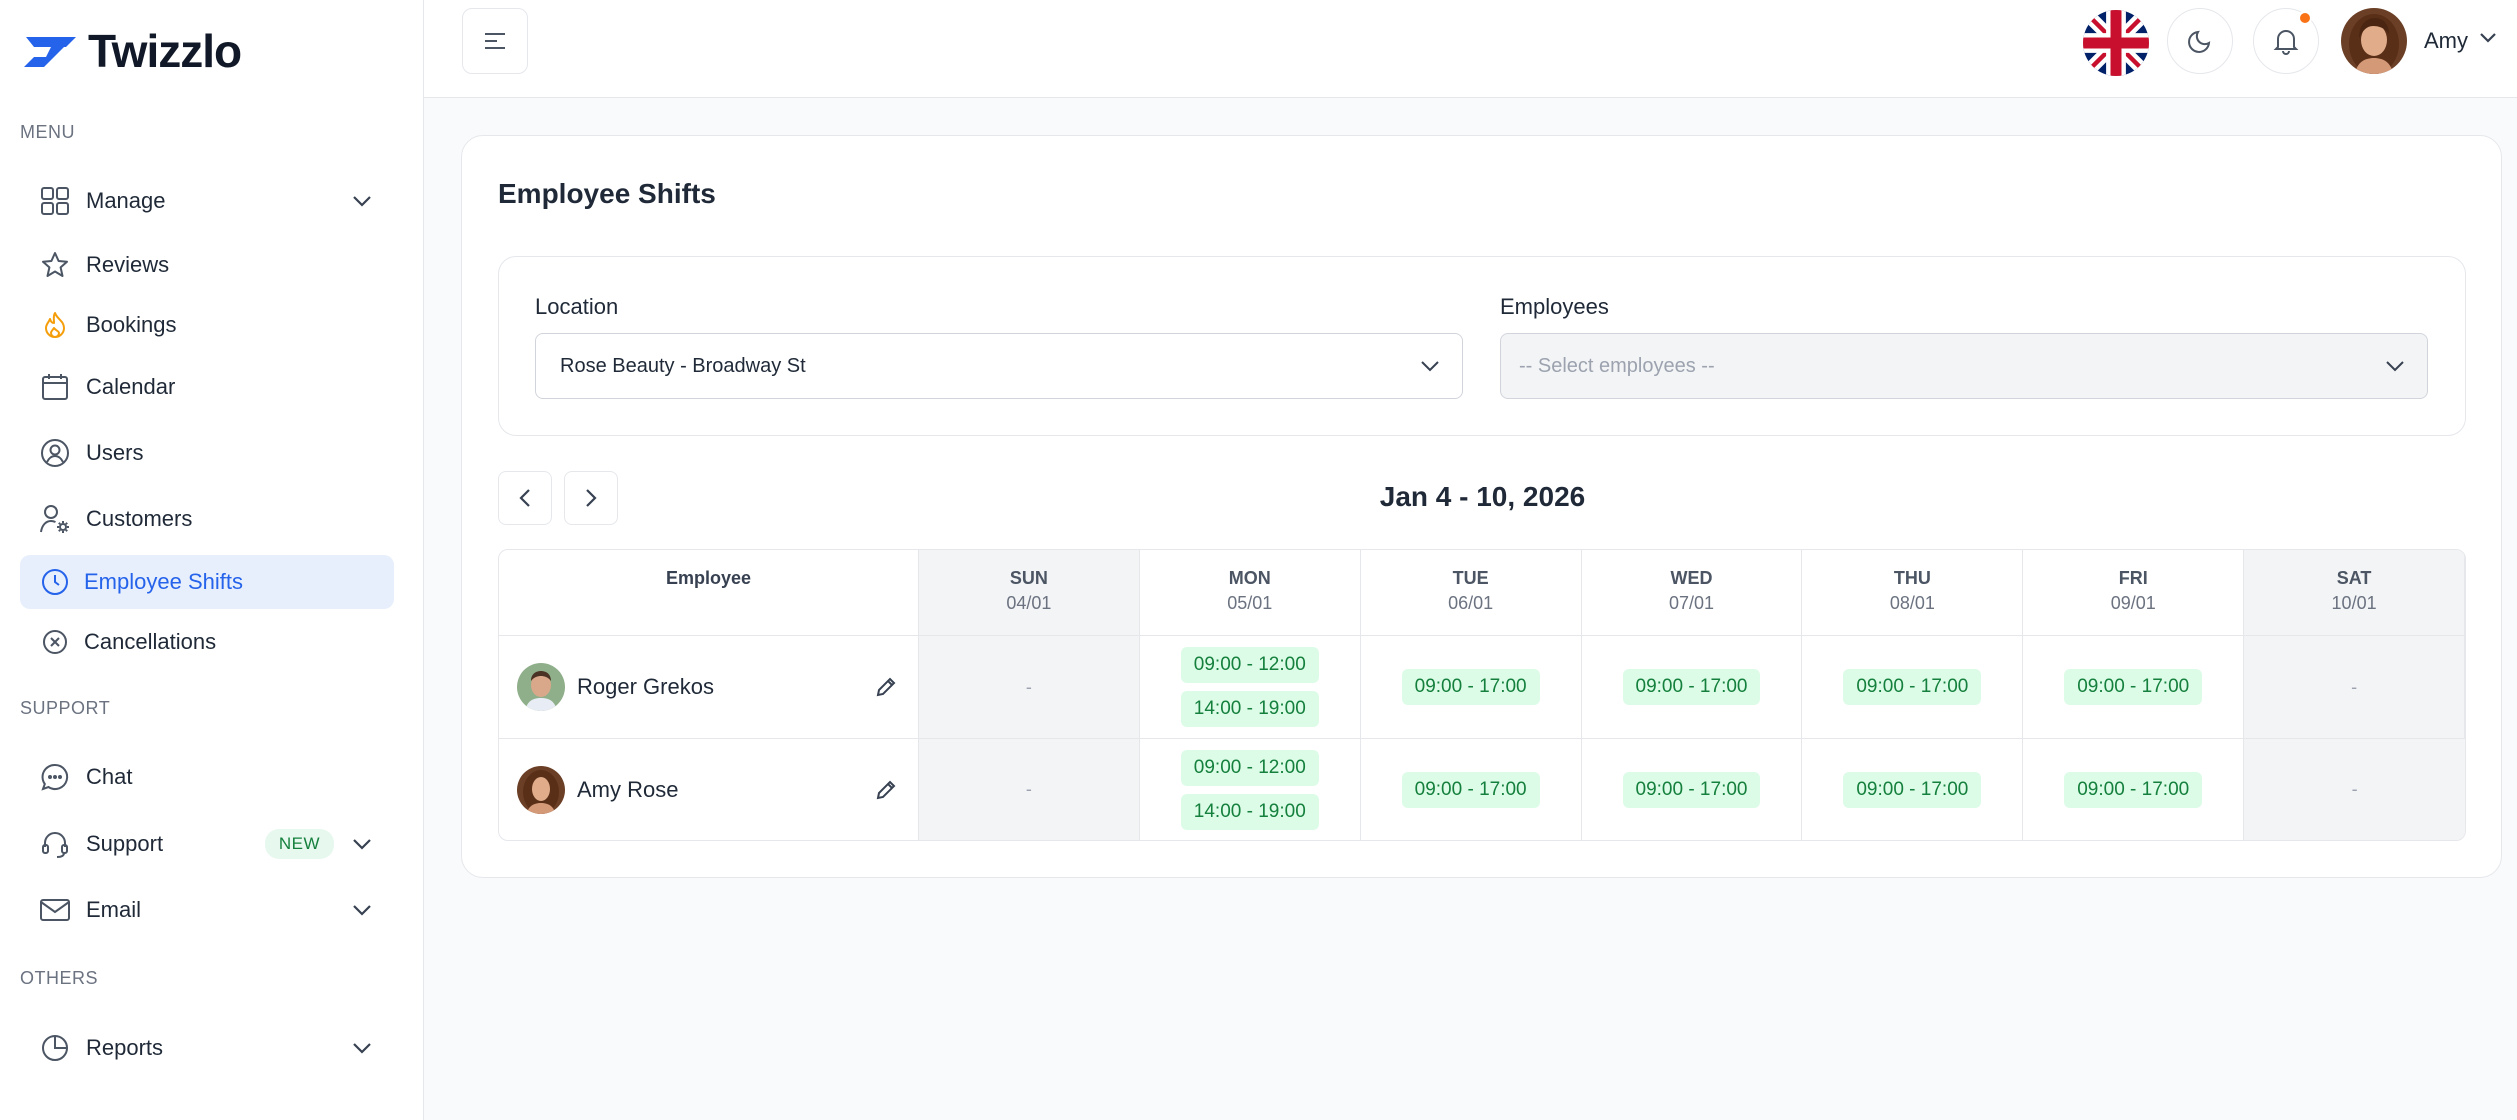 The image size is (2517, 1120). What do you see at coordinates (591, 498) in the screenshot?
I see `next-week-button` at bounding box center [591, 498].